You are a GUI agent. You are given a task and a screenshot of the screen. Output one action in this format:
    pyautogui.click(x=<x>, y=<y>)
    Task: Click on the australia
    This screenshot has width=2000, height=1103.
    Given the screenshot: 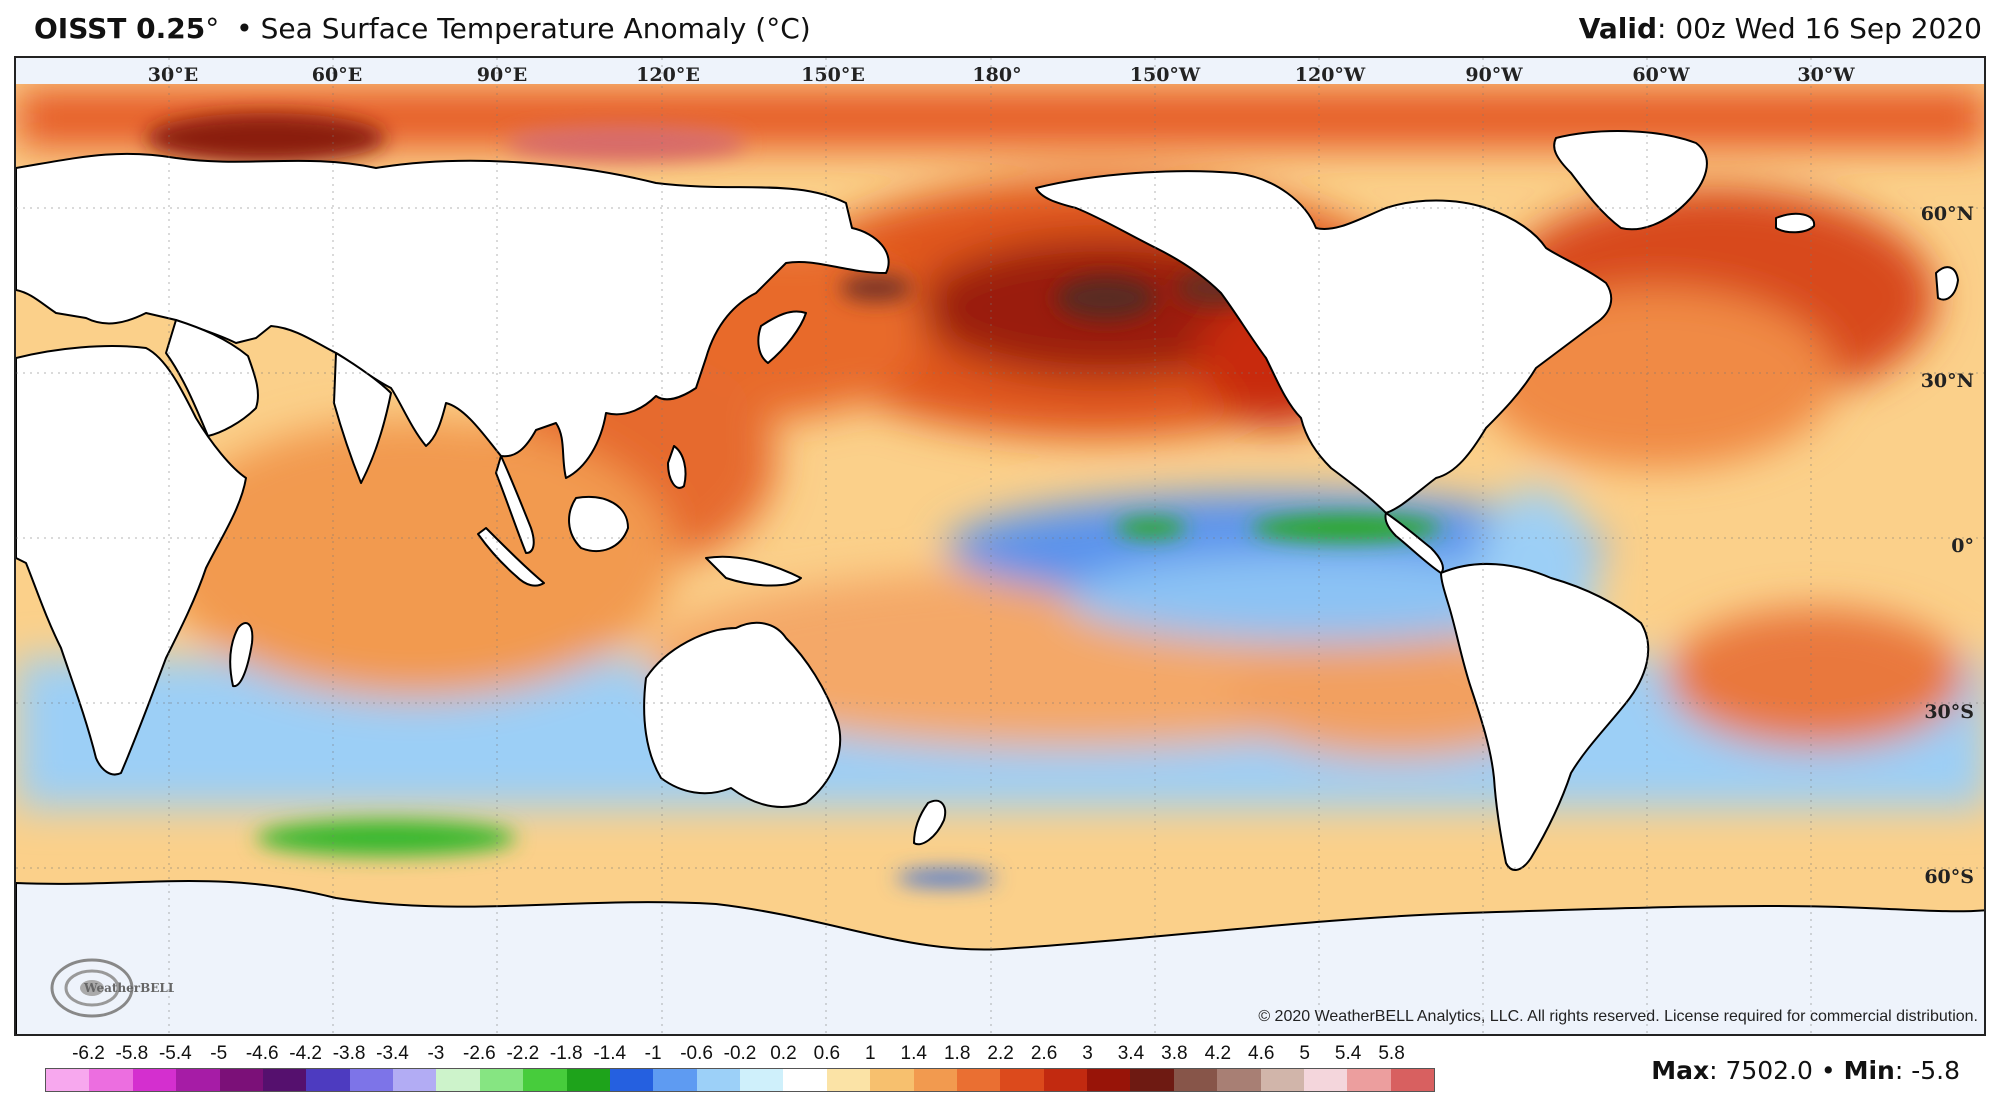 What is the action you would take?
    pyautogui.click(x=742, y=715)
    